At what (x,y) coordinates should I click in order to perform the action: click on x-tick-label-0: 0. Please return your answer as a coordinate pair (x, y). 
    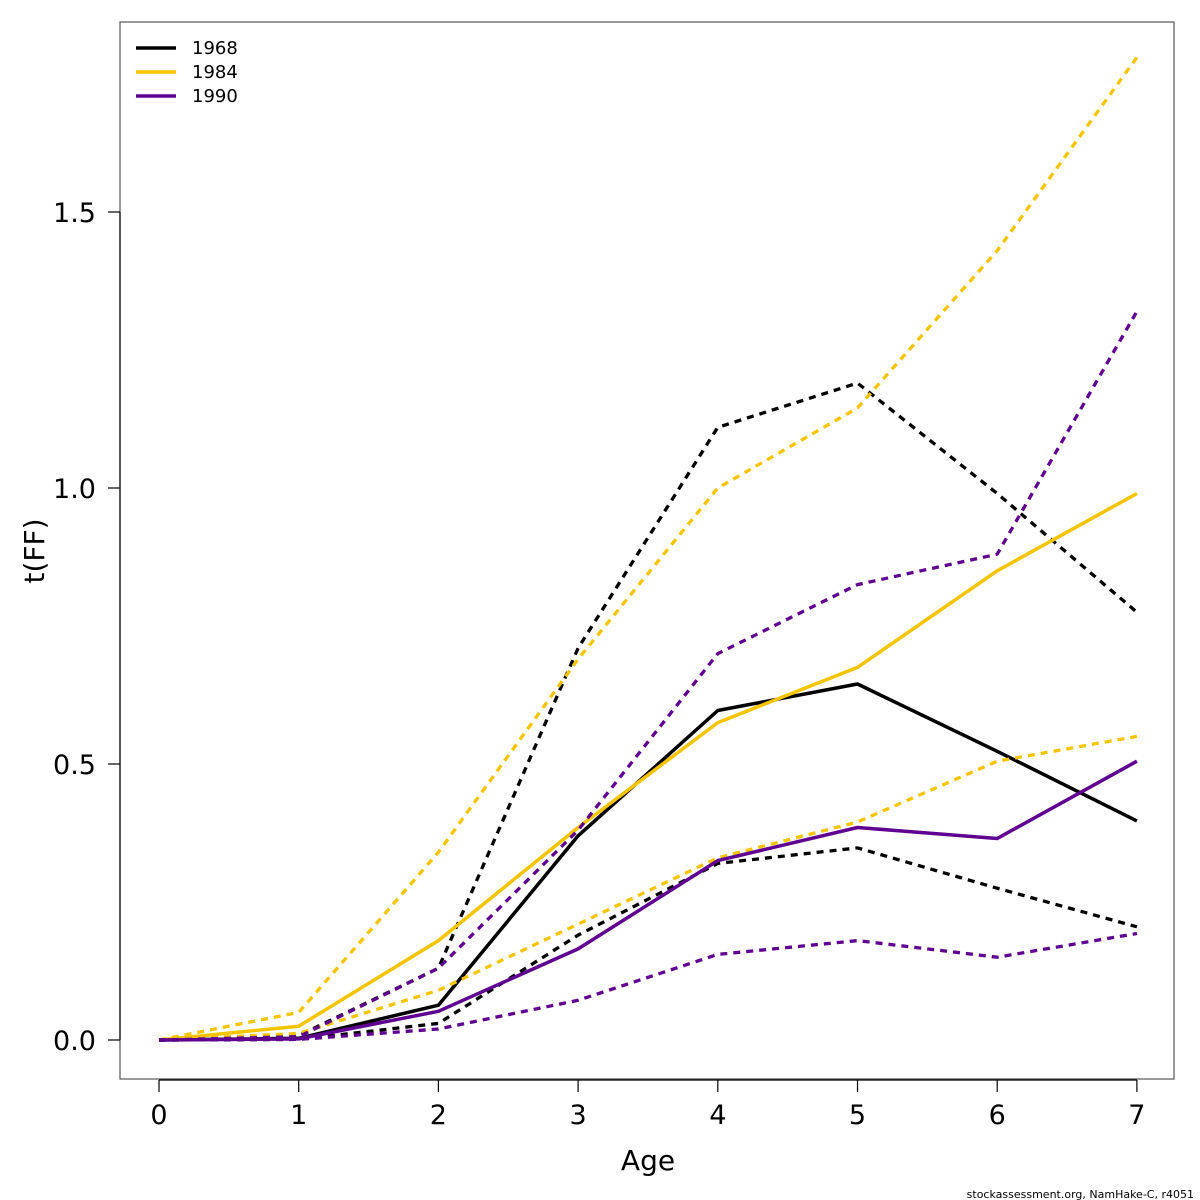
    Looking at the image, I should click on (158, 1115).